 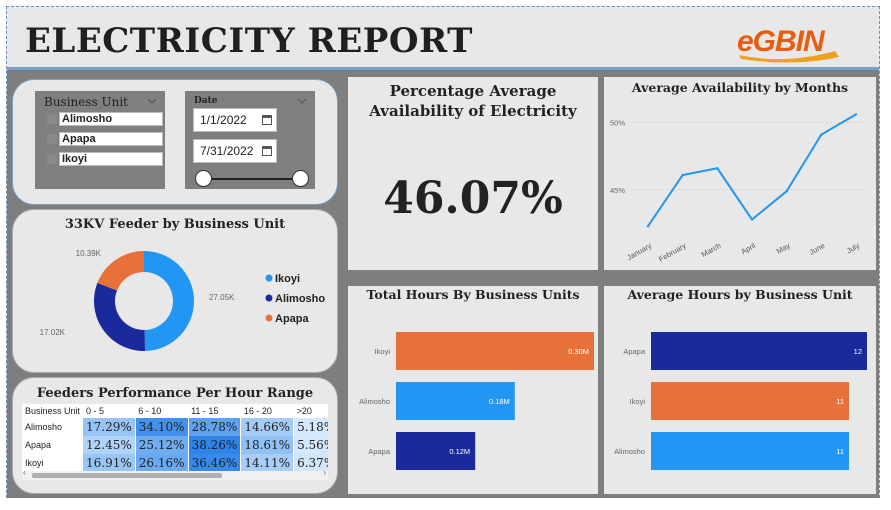 What do you see at coordinates (162, 427) in the screenshot?
I see `table-cell: 34.10%` at bounding box center [162, 427].